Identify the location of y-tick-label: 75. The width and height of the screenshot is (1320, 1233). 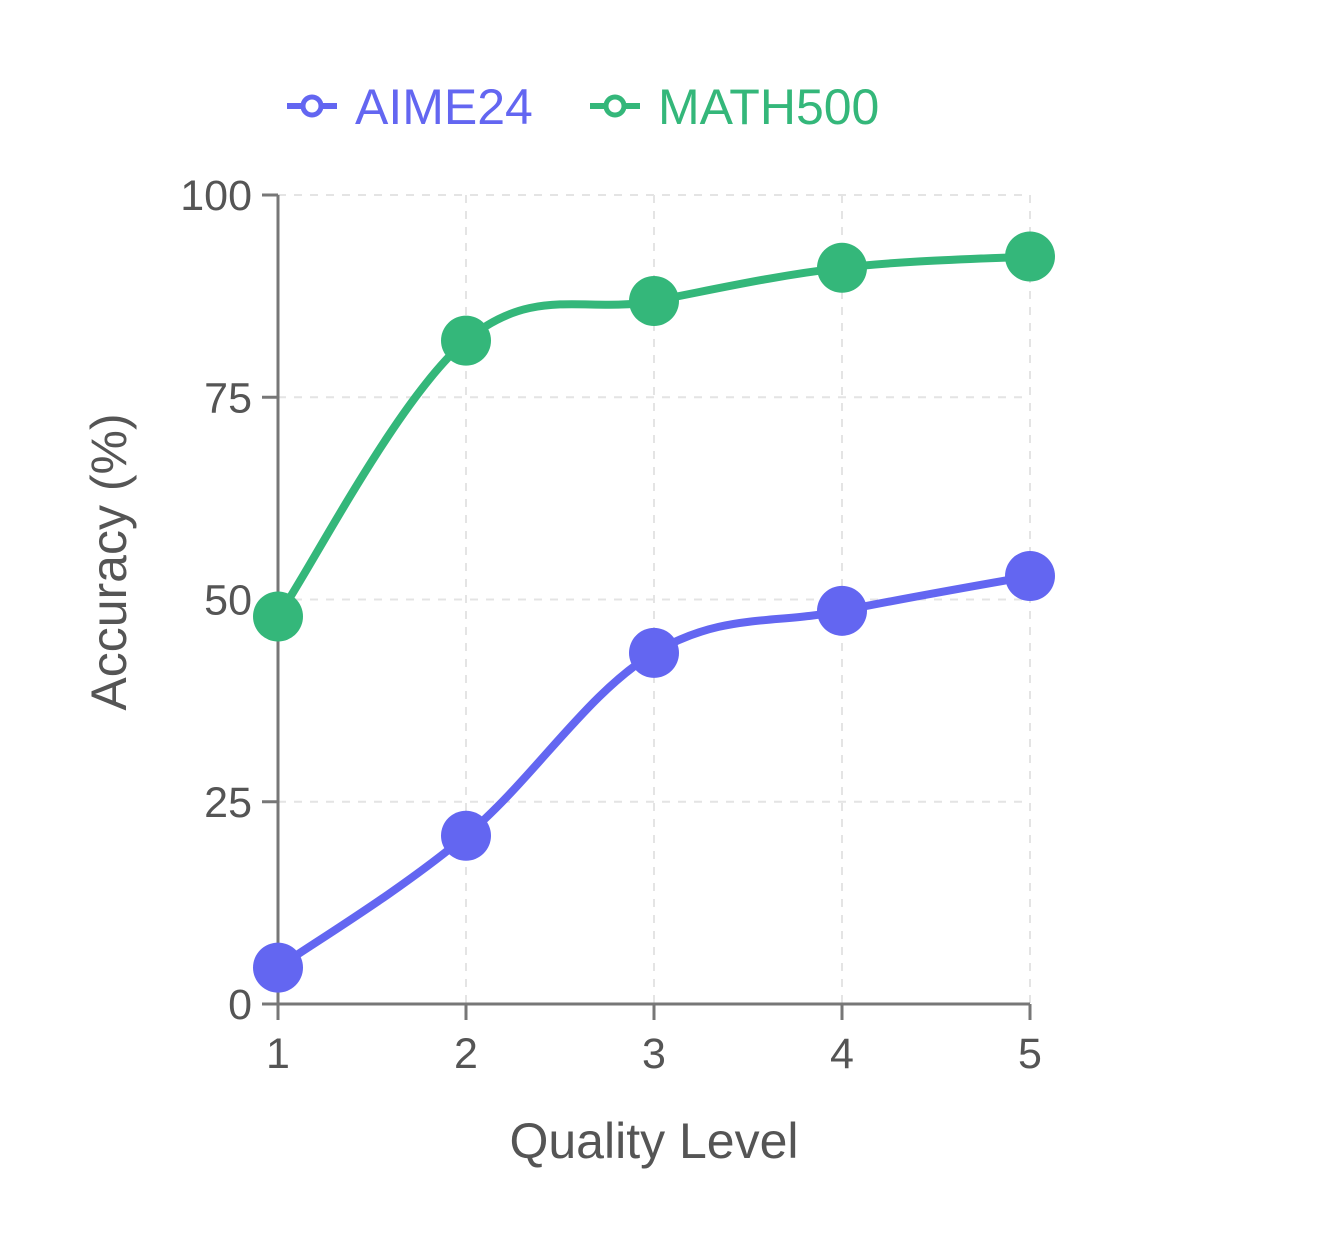
(228, 398).